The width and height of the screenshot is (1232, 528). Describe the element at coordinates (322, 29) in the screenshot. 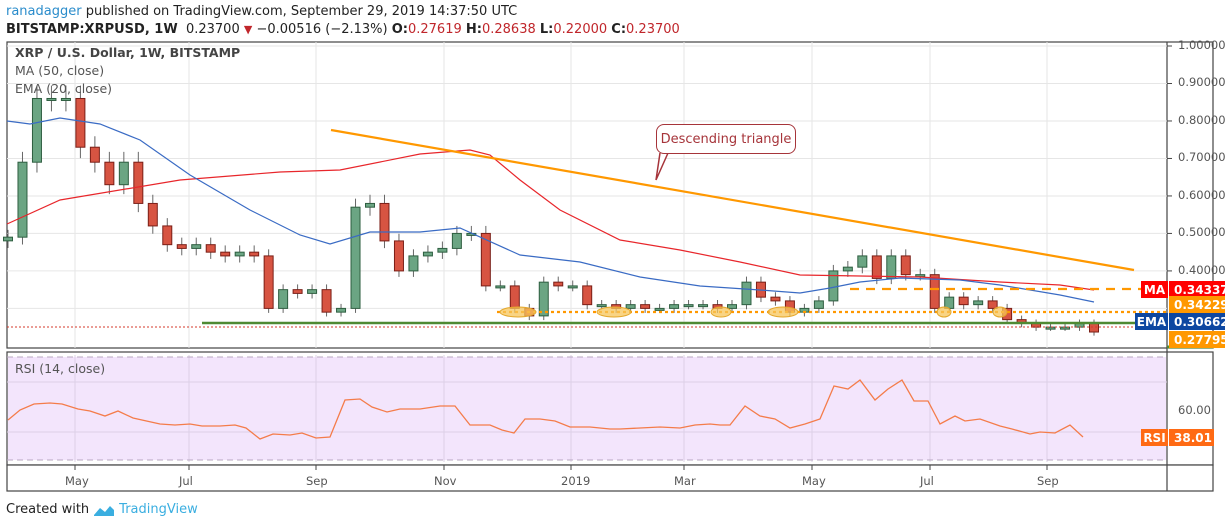

I see `price-change: −0.00516 (−2.13%)` at that location.